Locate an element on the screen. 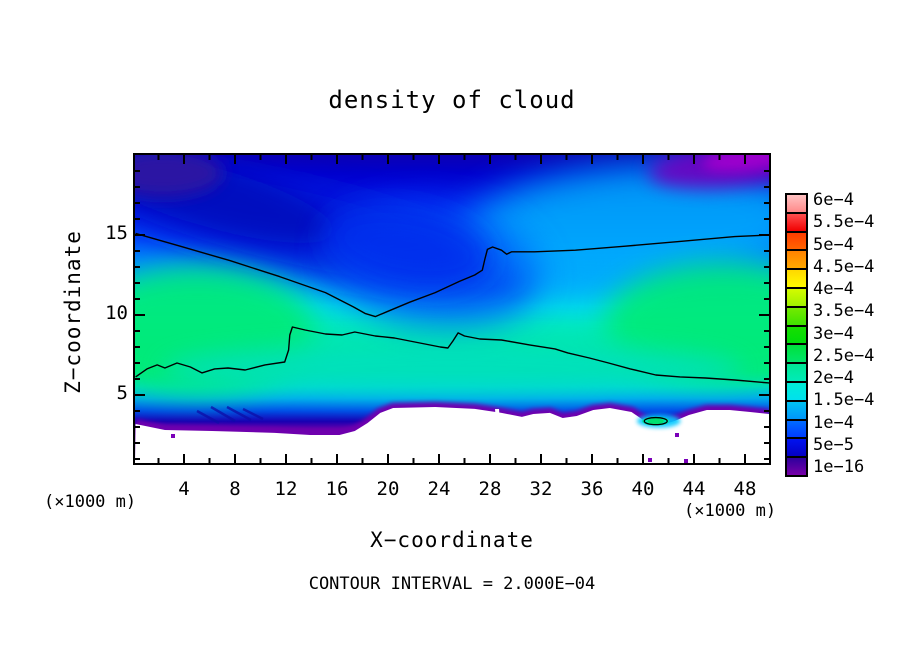 The image size is (904, 654). x-tick-label: 24 is located at coordinates (439, 489).